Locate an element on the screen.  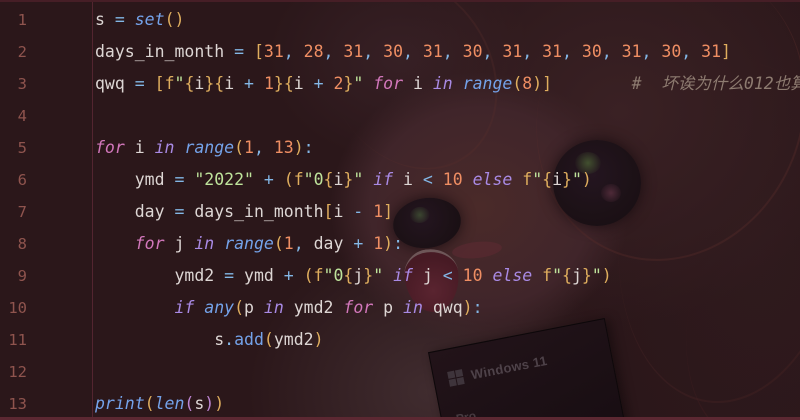
editor-line: 10 if any(p in ymd2 for p in qwq): is located at coordinates (400, 308).